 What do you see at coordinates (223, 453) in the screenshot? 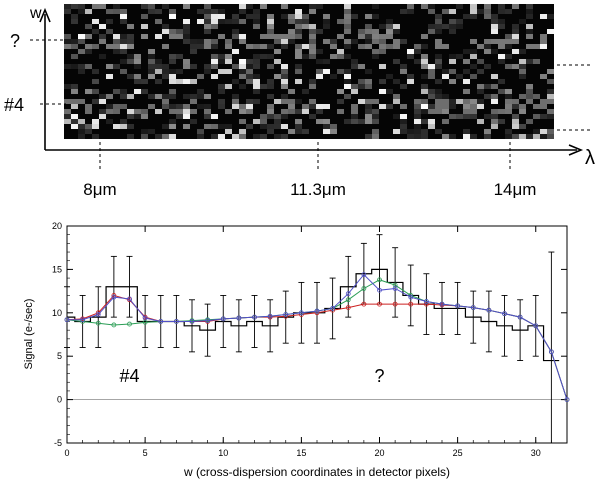
I see `x-tick-label: 10` at bounding box center [223, 453].